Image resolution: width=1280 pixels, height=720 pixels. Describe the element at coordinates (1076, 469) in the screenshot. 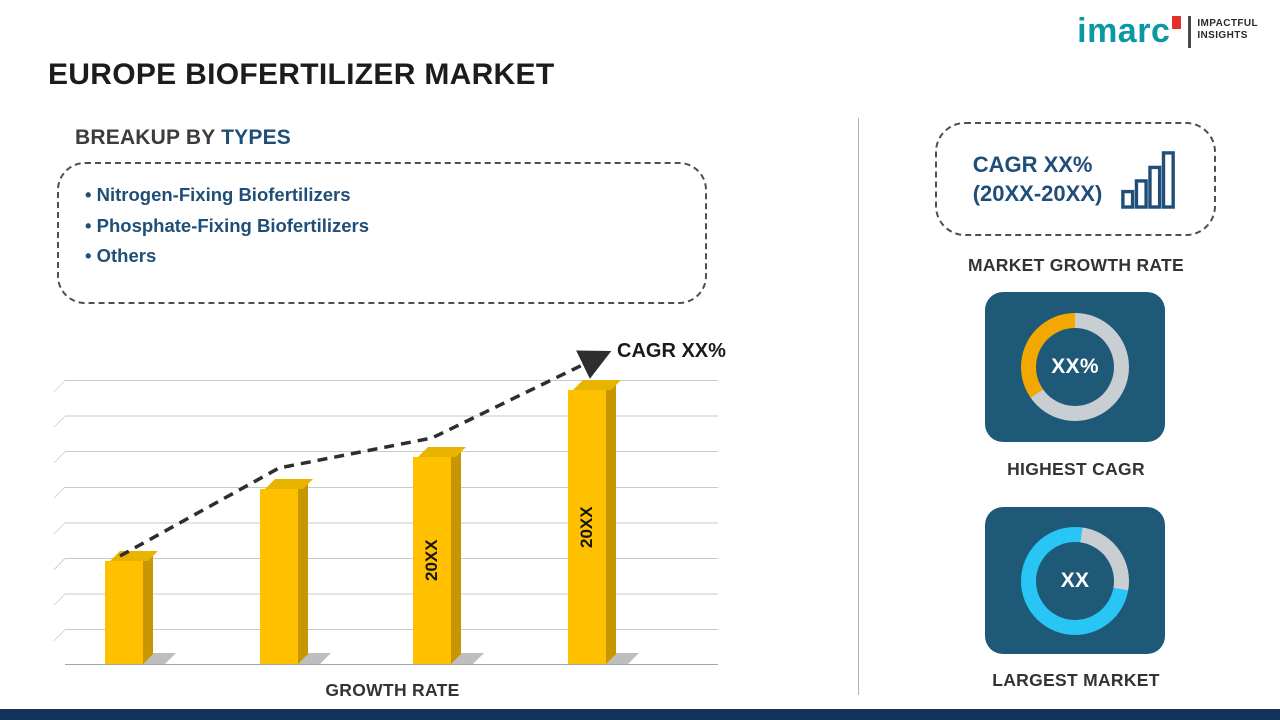

I see `highest-cagr-label: HIGHEST CAGR` at that location.